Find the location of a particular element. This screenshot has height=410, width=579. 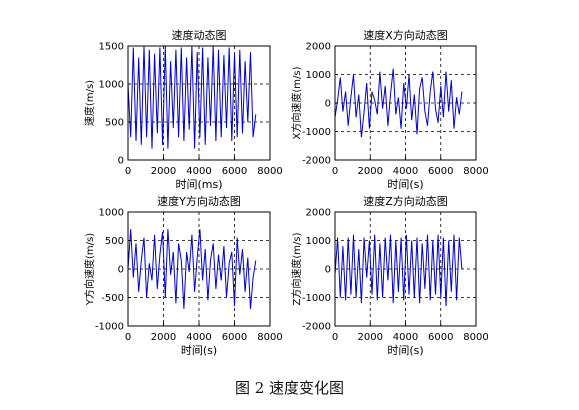

chart-title: 速度X方向动态图 is located at coordinates (405, 35).